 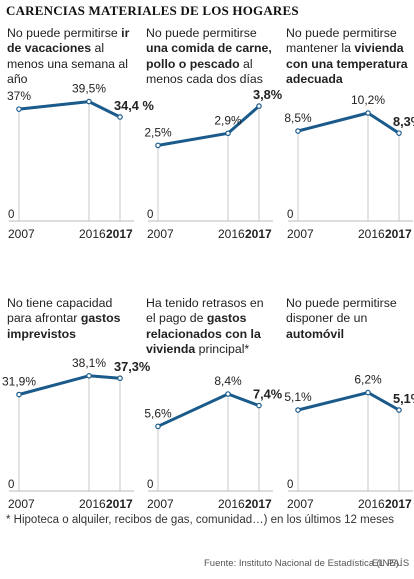 What do you see at coordinates (89, 89) in the screenshot?
I see `data-label: 39,5%` at bounding box center [89, 89].